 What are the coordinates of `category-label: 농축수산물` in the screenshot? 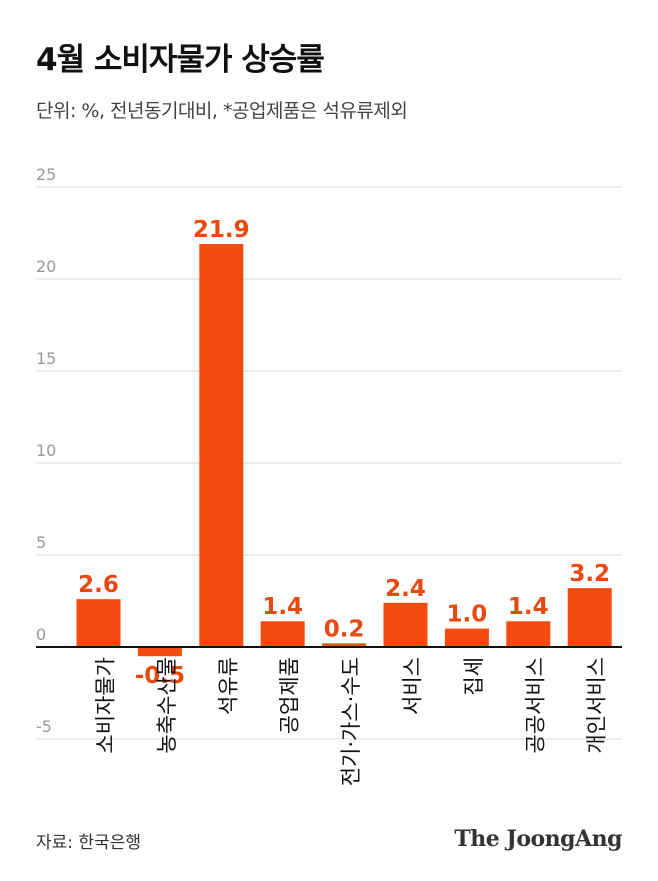 It's located at (167, 705).